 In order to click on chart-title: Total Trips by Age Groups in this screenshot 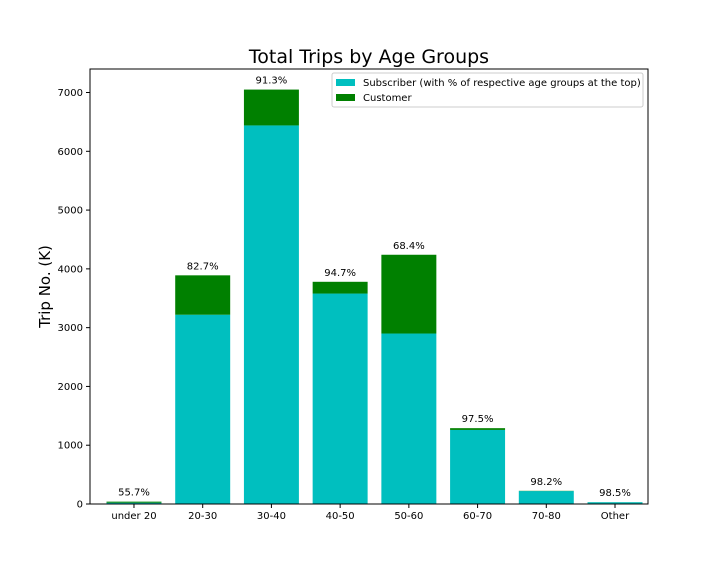, I will do `click(368, 57)`.